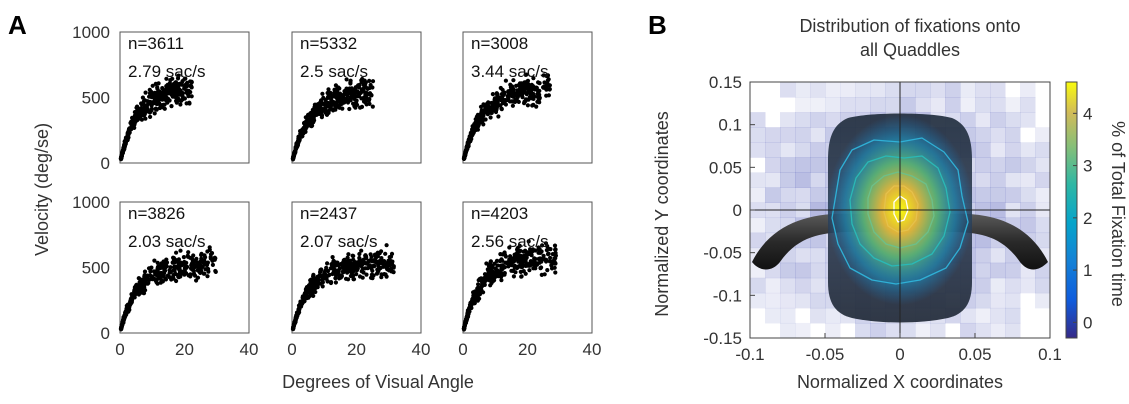 The width and height of the screenshot is (1129, 404). I want to click on y-tick-label: -0.15, so click(722, 338).